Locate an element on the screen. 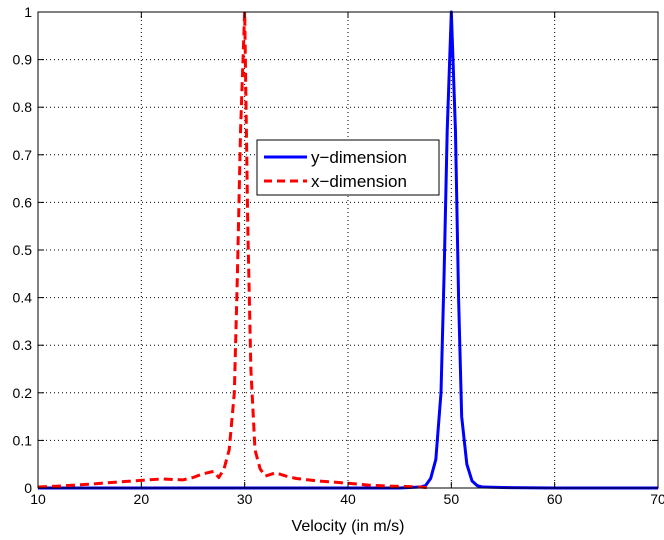 The width and height of the screenshot is (664, 540). legend-label-x-dimension: x−dimension is located at coordinates (359, 181).